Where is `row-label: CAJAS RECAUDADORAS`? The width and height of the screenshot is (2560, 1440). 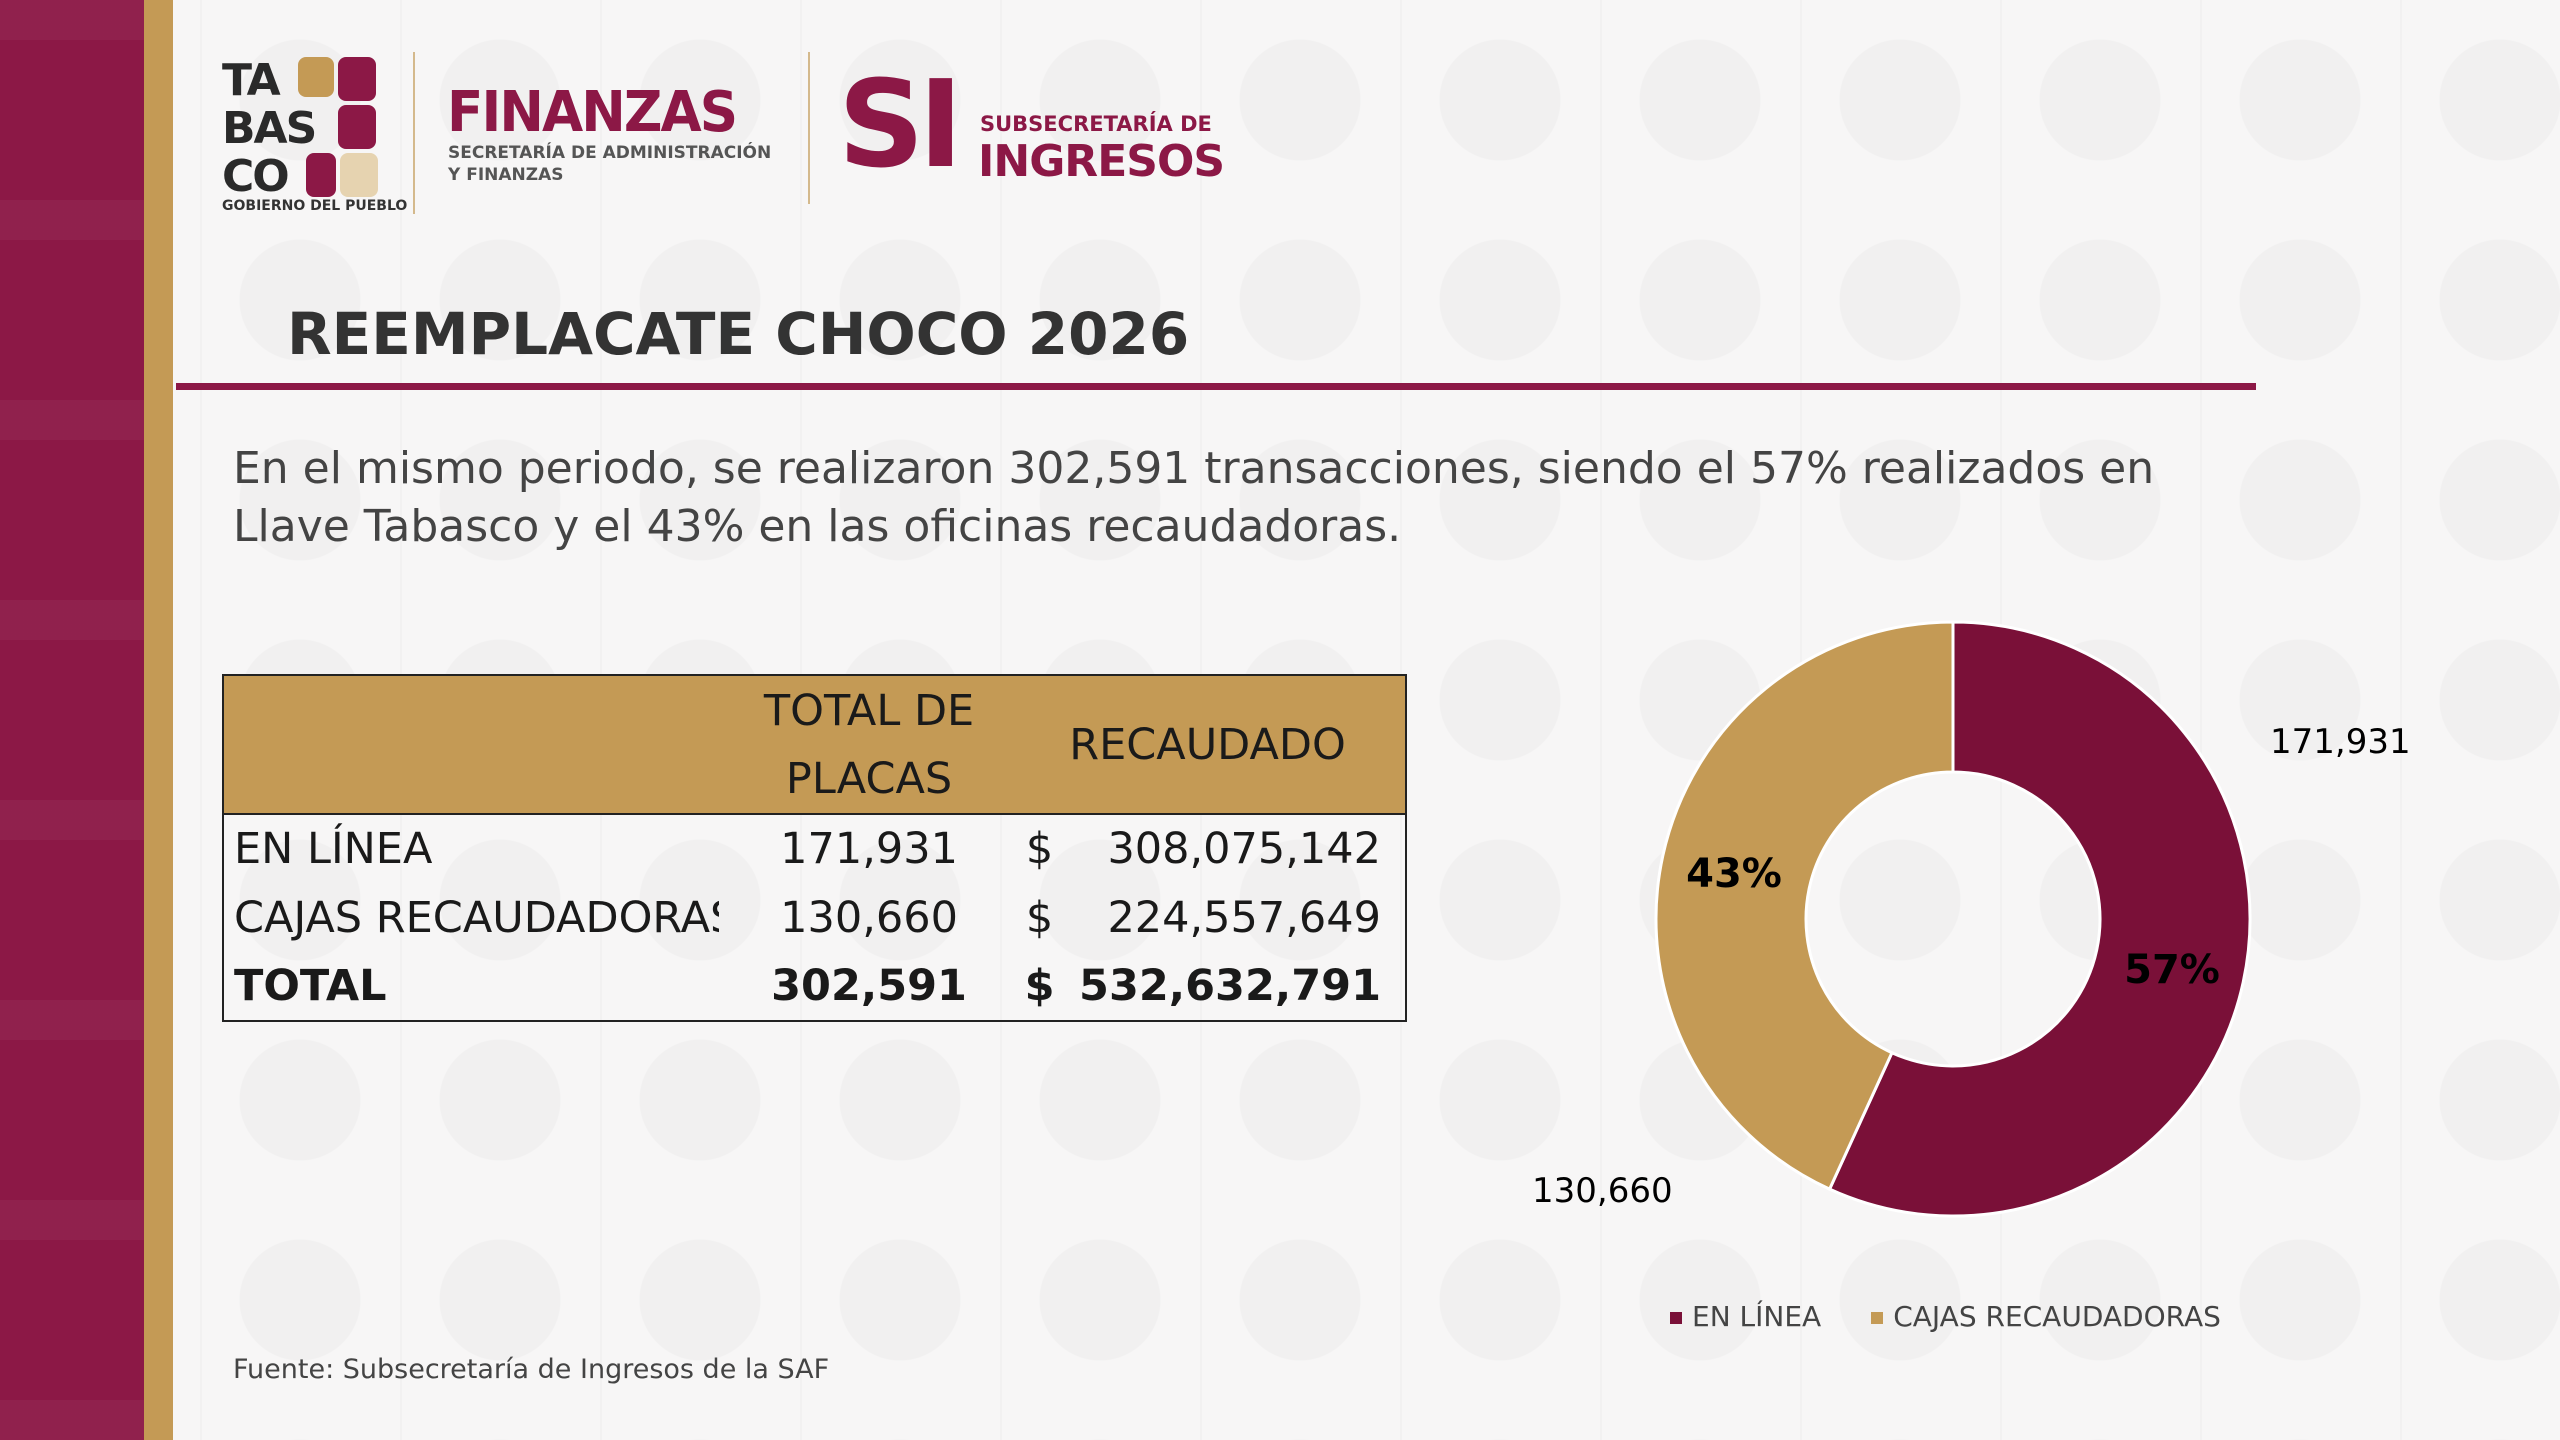 row-label: CAJAS RECAUDADORAS is located at coordinates (475, 917).